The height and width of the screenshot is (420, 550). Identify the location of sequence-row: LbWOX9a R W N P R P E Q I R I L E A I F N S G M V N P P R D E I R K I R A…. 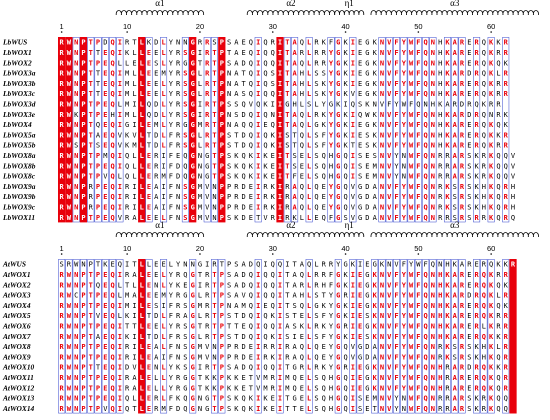
(258, 186).